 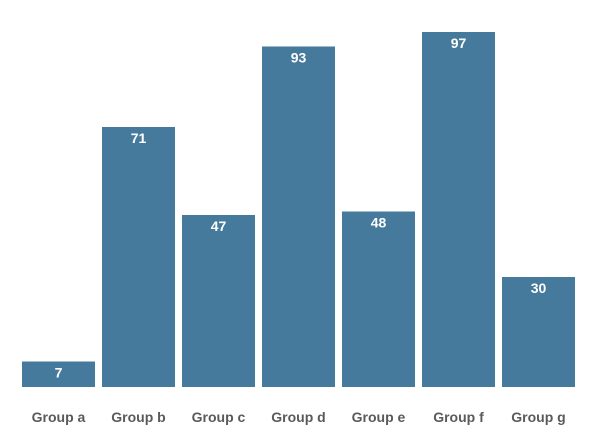 What do you see at coordinates (379, 222) in the screenshot?
I see `value-label-group-e: 48` at bounding box center [379, 222].